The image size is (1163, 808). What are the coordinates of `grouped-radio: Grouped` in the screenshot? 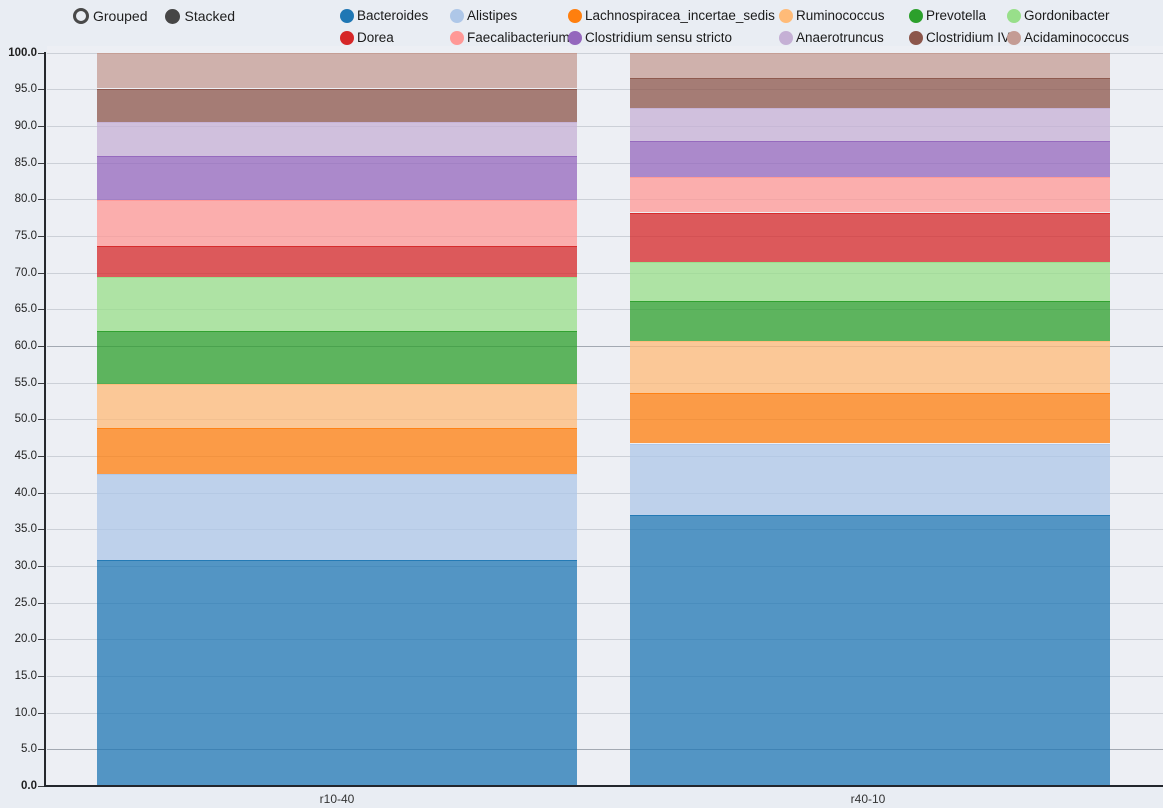 It's located at (110, 16).